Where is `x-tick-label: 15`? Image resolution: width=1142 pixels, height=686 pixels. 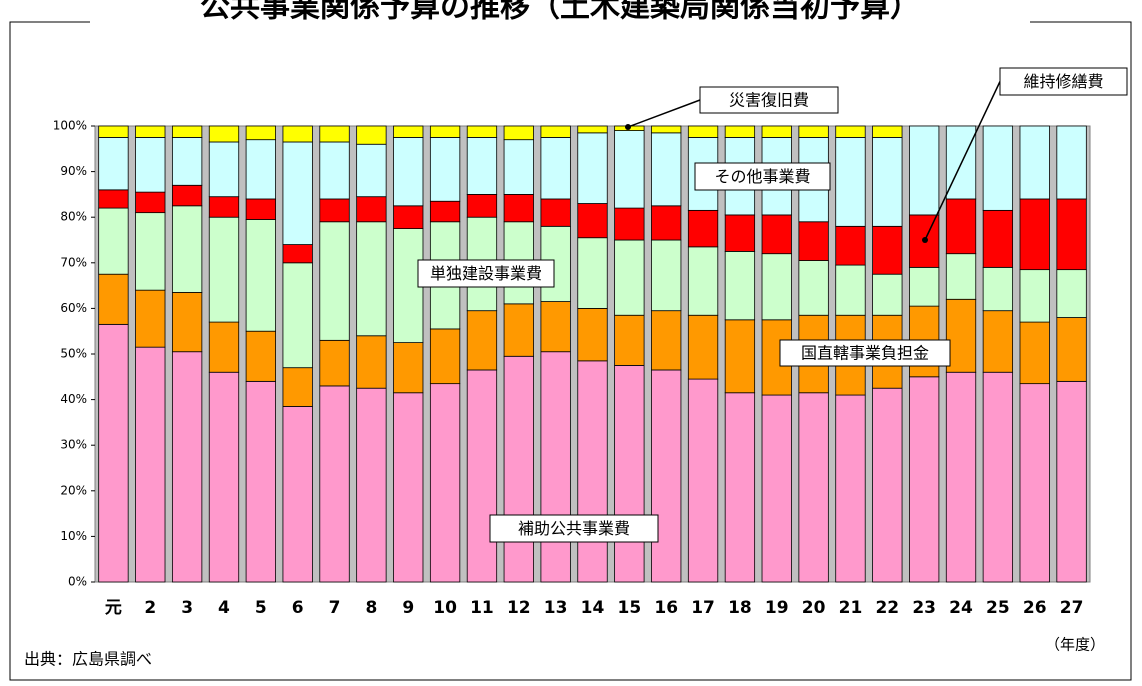
x-tick-label: 15 is located at coordinates (630, 608).